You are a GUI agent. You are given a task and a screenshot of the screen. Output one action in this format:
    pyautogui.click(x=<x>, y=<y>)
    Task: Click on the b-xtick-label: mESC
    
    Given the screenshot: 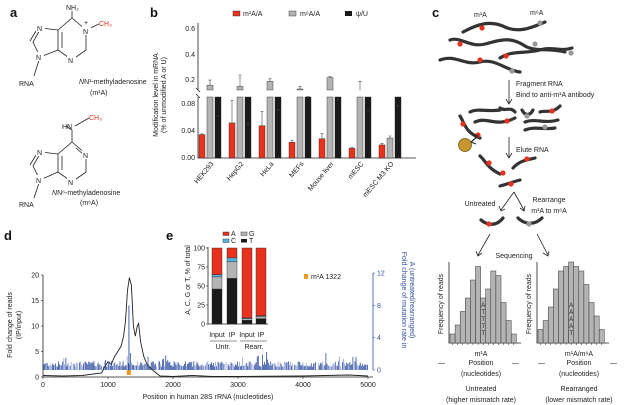 What is the action you would take?
    pyautogui.click(x=356, y=171)
    